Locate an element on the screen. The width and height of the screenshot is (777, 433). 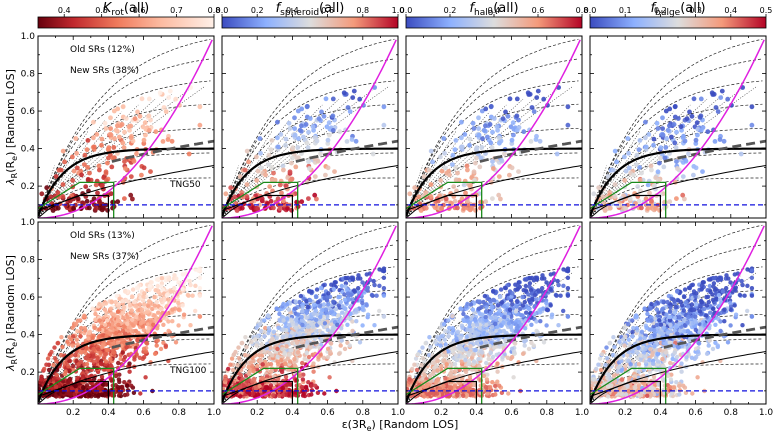
isotropic-curve is located at coordinates (310, 182).